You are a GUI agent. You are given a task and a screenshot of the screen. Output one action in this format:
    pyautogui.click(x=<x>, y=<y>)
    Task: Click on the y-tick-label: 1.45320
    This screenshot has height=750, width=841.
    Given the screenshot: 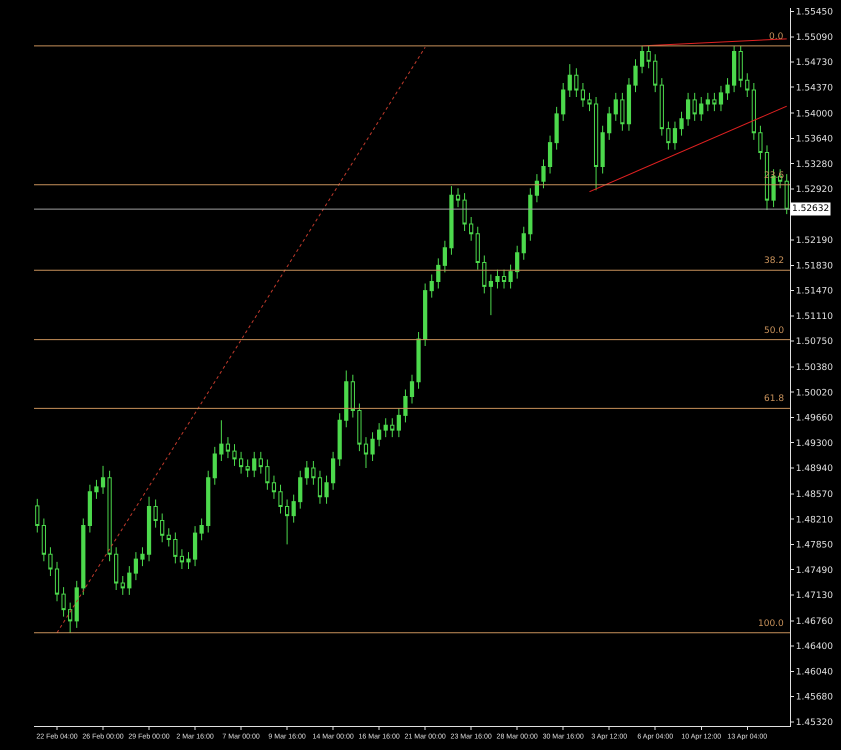 What is the action you would take?
    pyautogui.click(x=815, y=723)
    